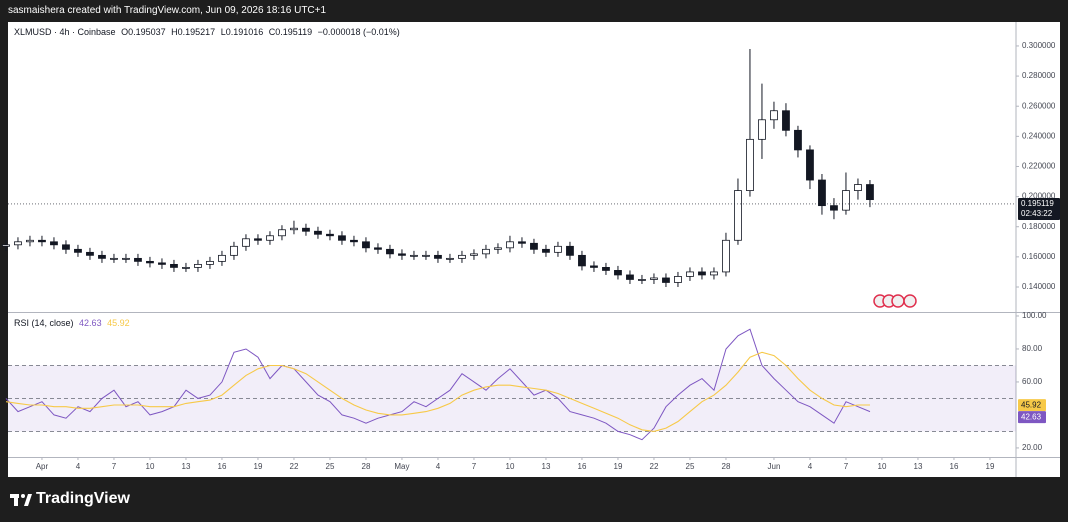  What do you see at coordinates (1037, 203) in the screenshot?
I see `last-price-label: 0.195119` at bounding box center [1037, 203].